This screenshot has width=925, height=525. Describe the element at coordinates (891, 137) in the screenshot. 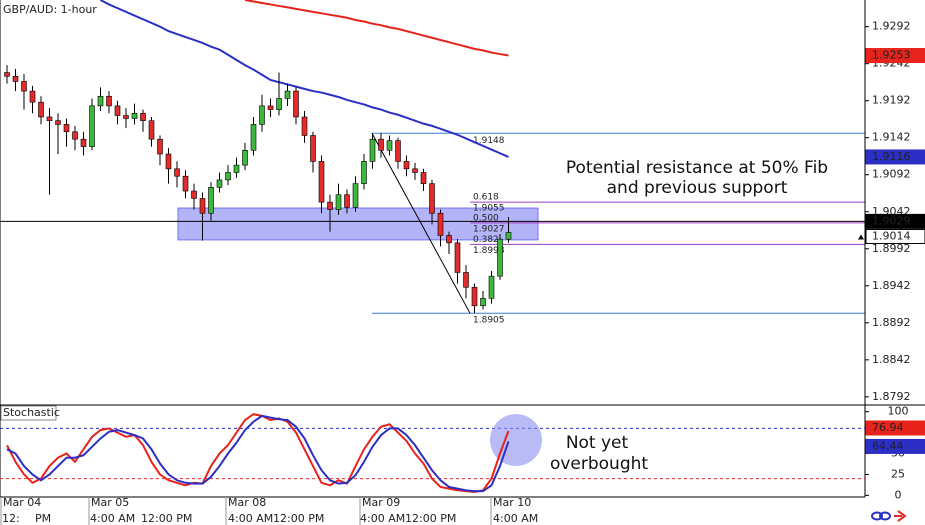

I see `y-tick-label: 1.9142` at that location.